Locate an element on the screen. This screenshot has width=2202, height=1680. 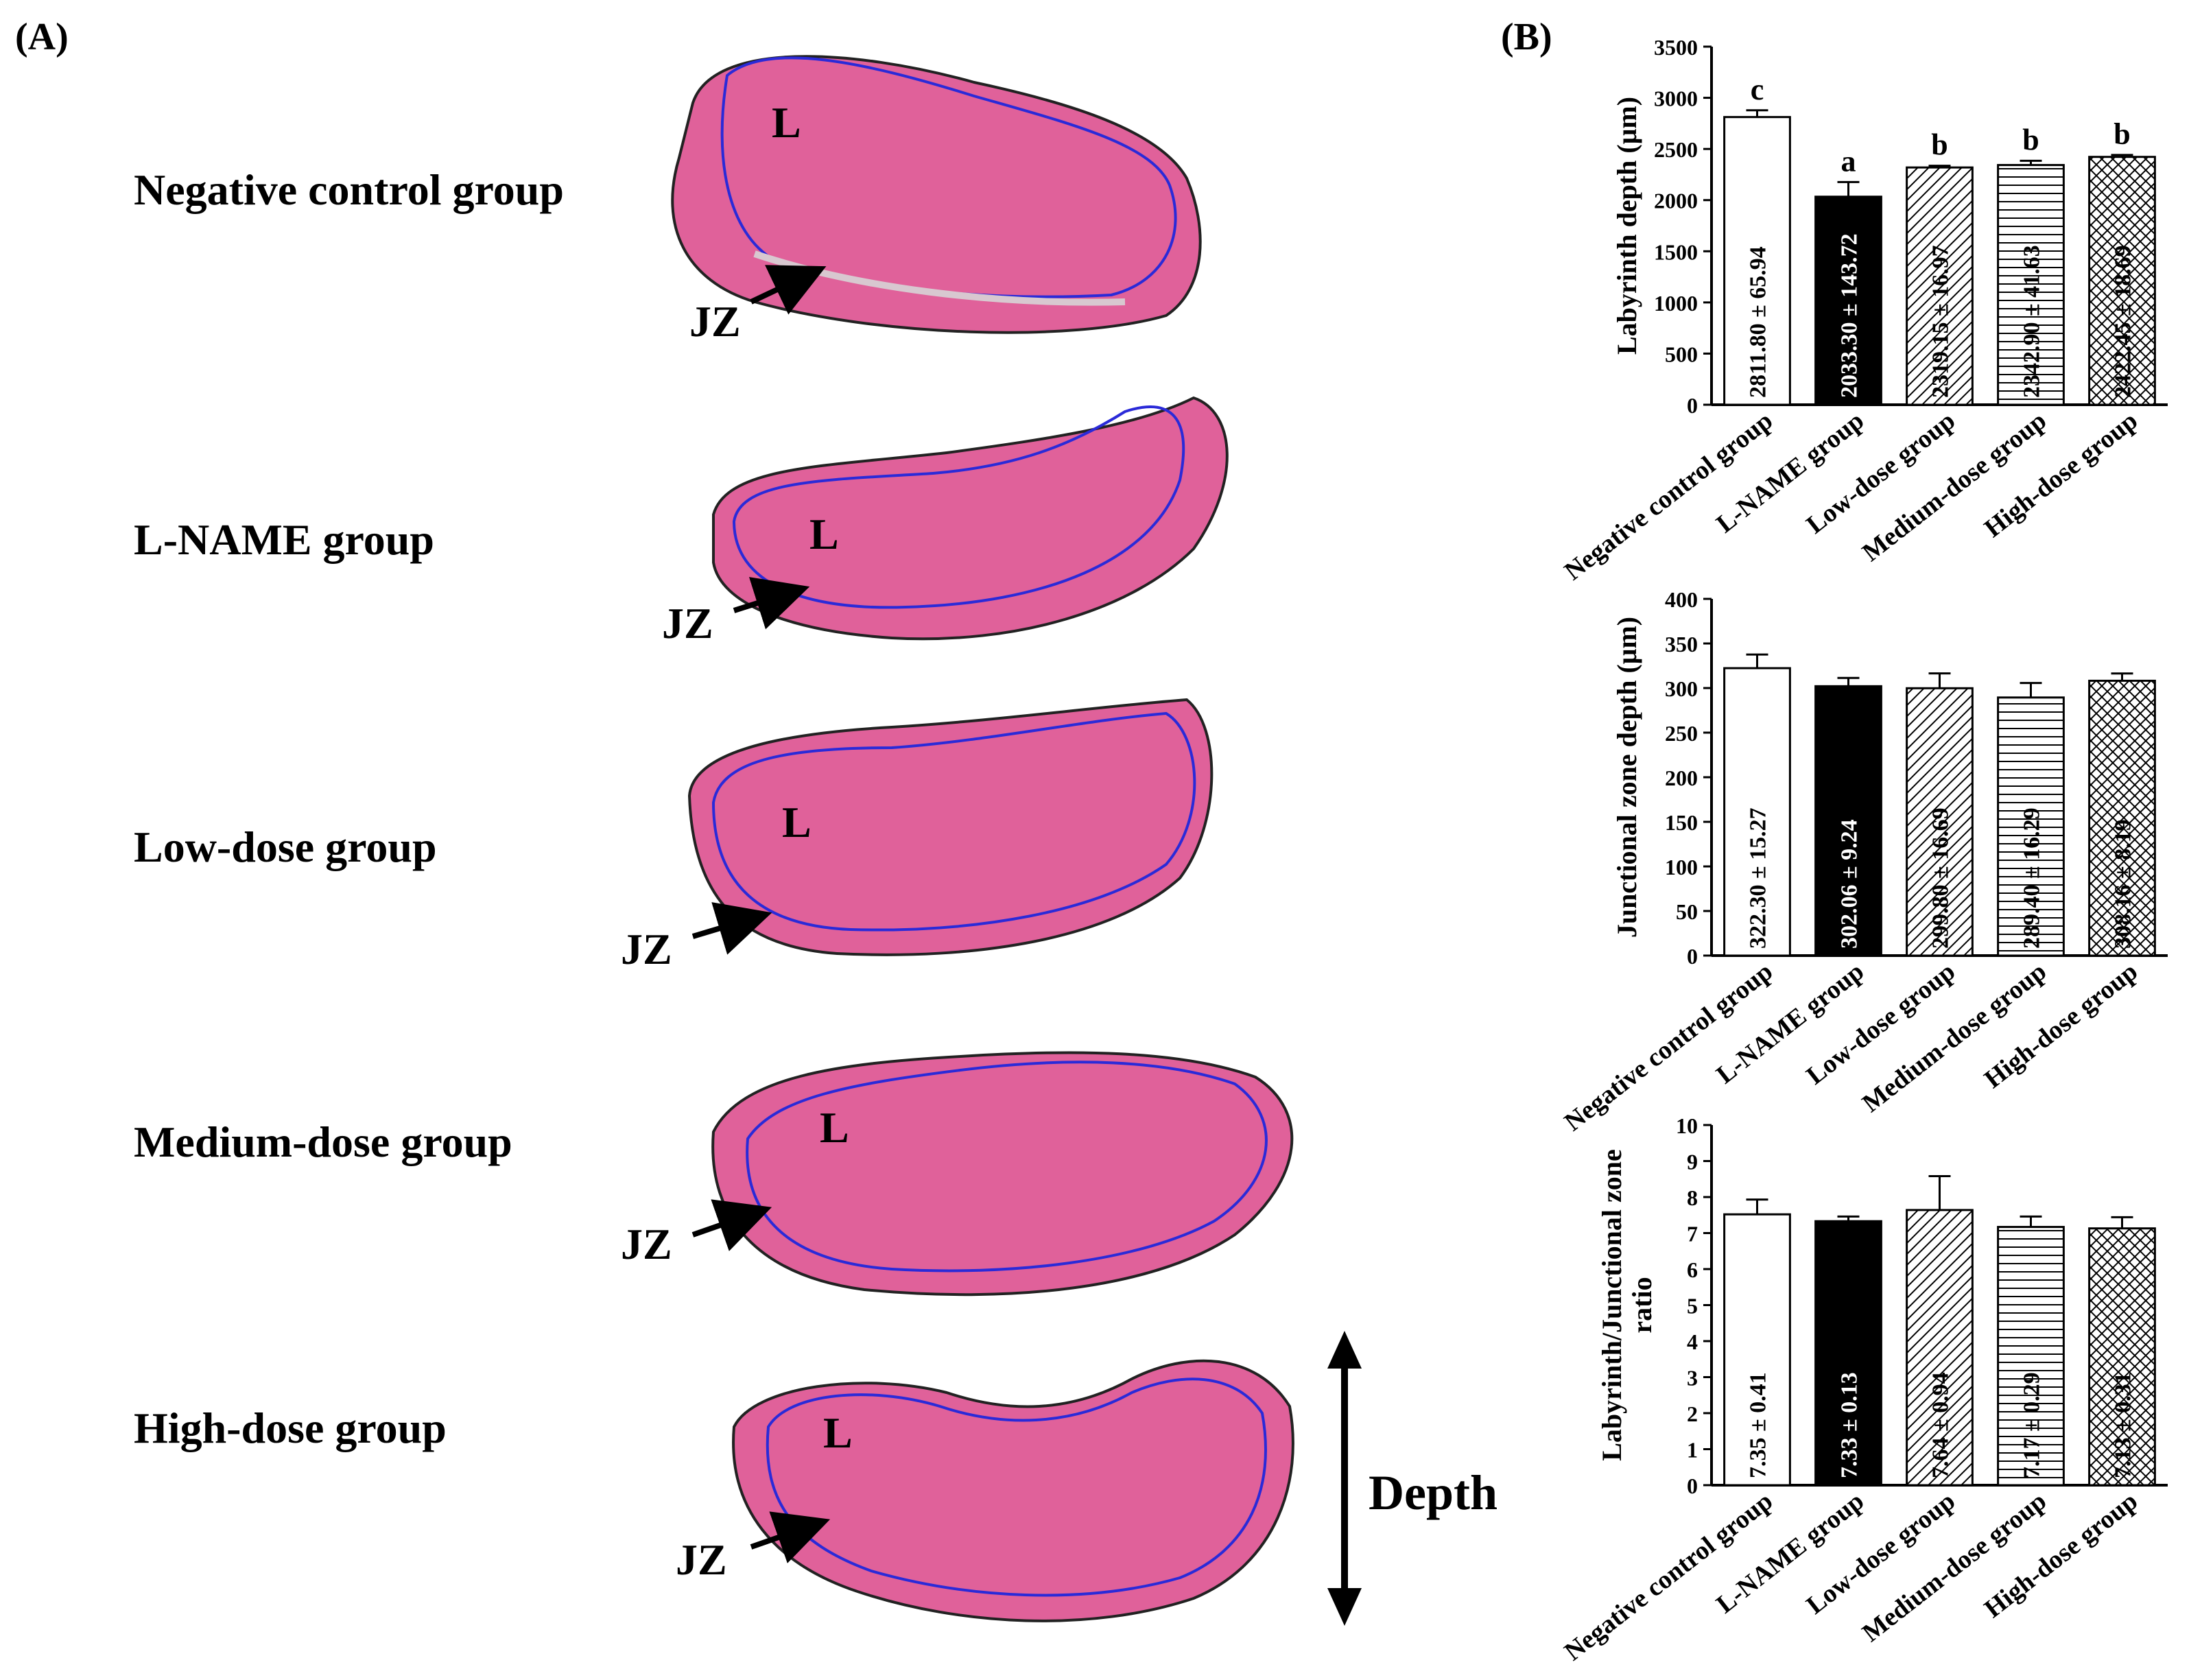
labyrinth-label-3: L is located at coordinates (797, 822).